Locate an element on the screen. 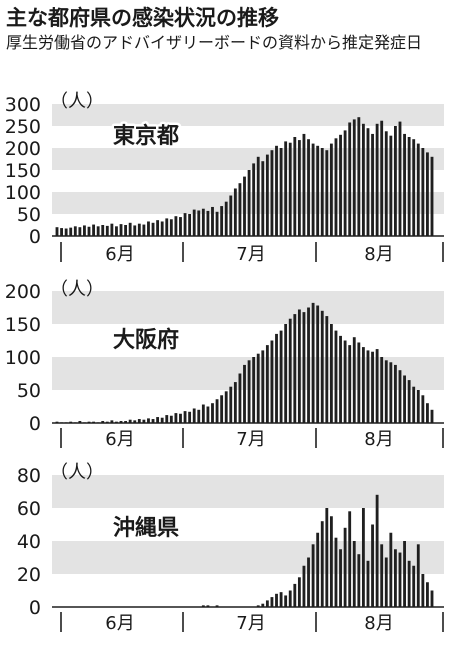  y-unit-label: （人） is located at coordinates (77, 101).